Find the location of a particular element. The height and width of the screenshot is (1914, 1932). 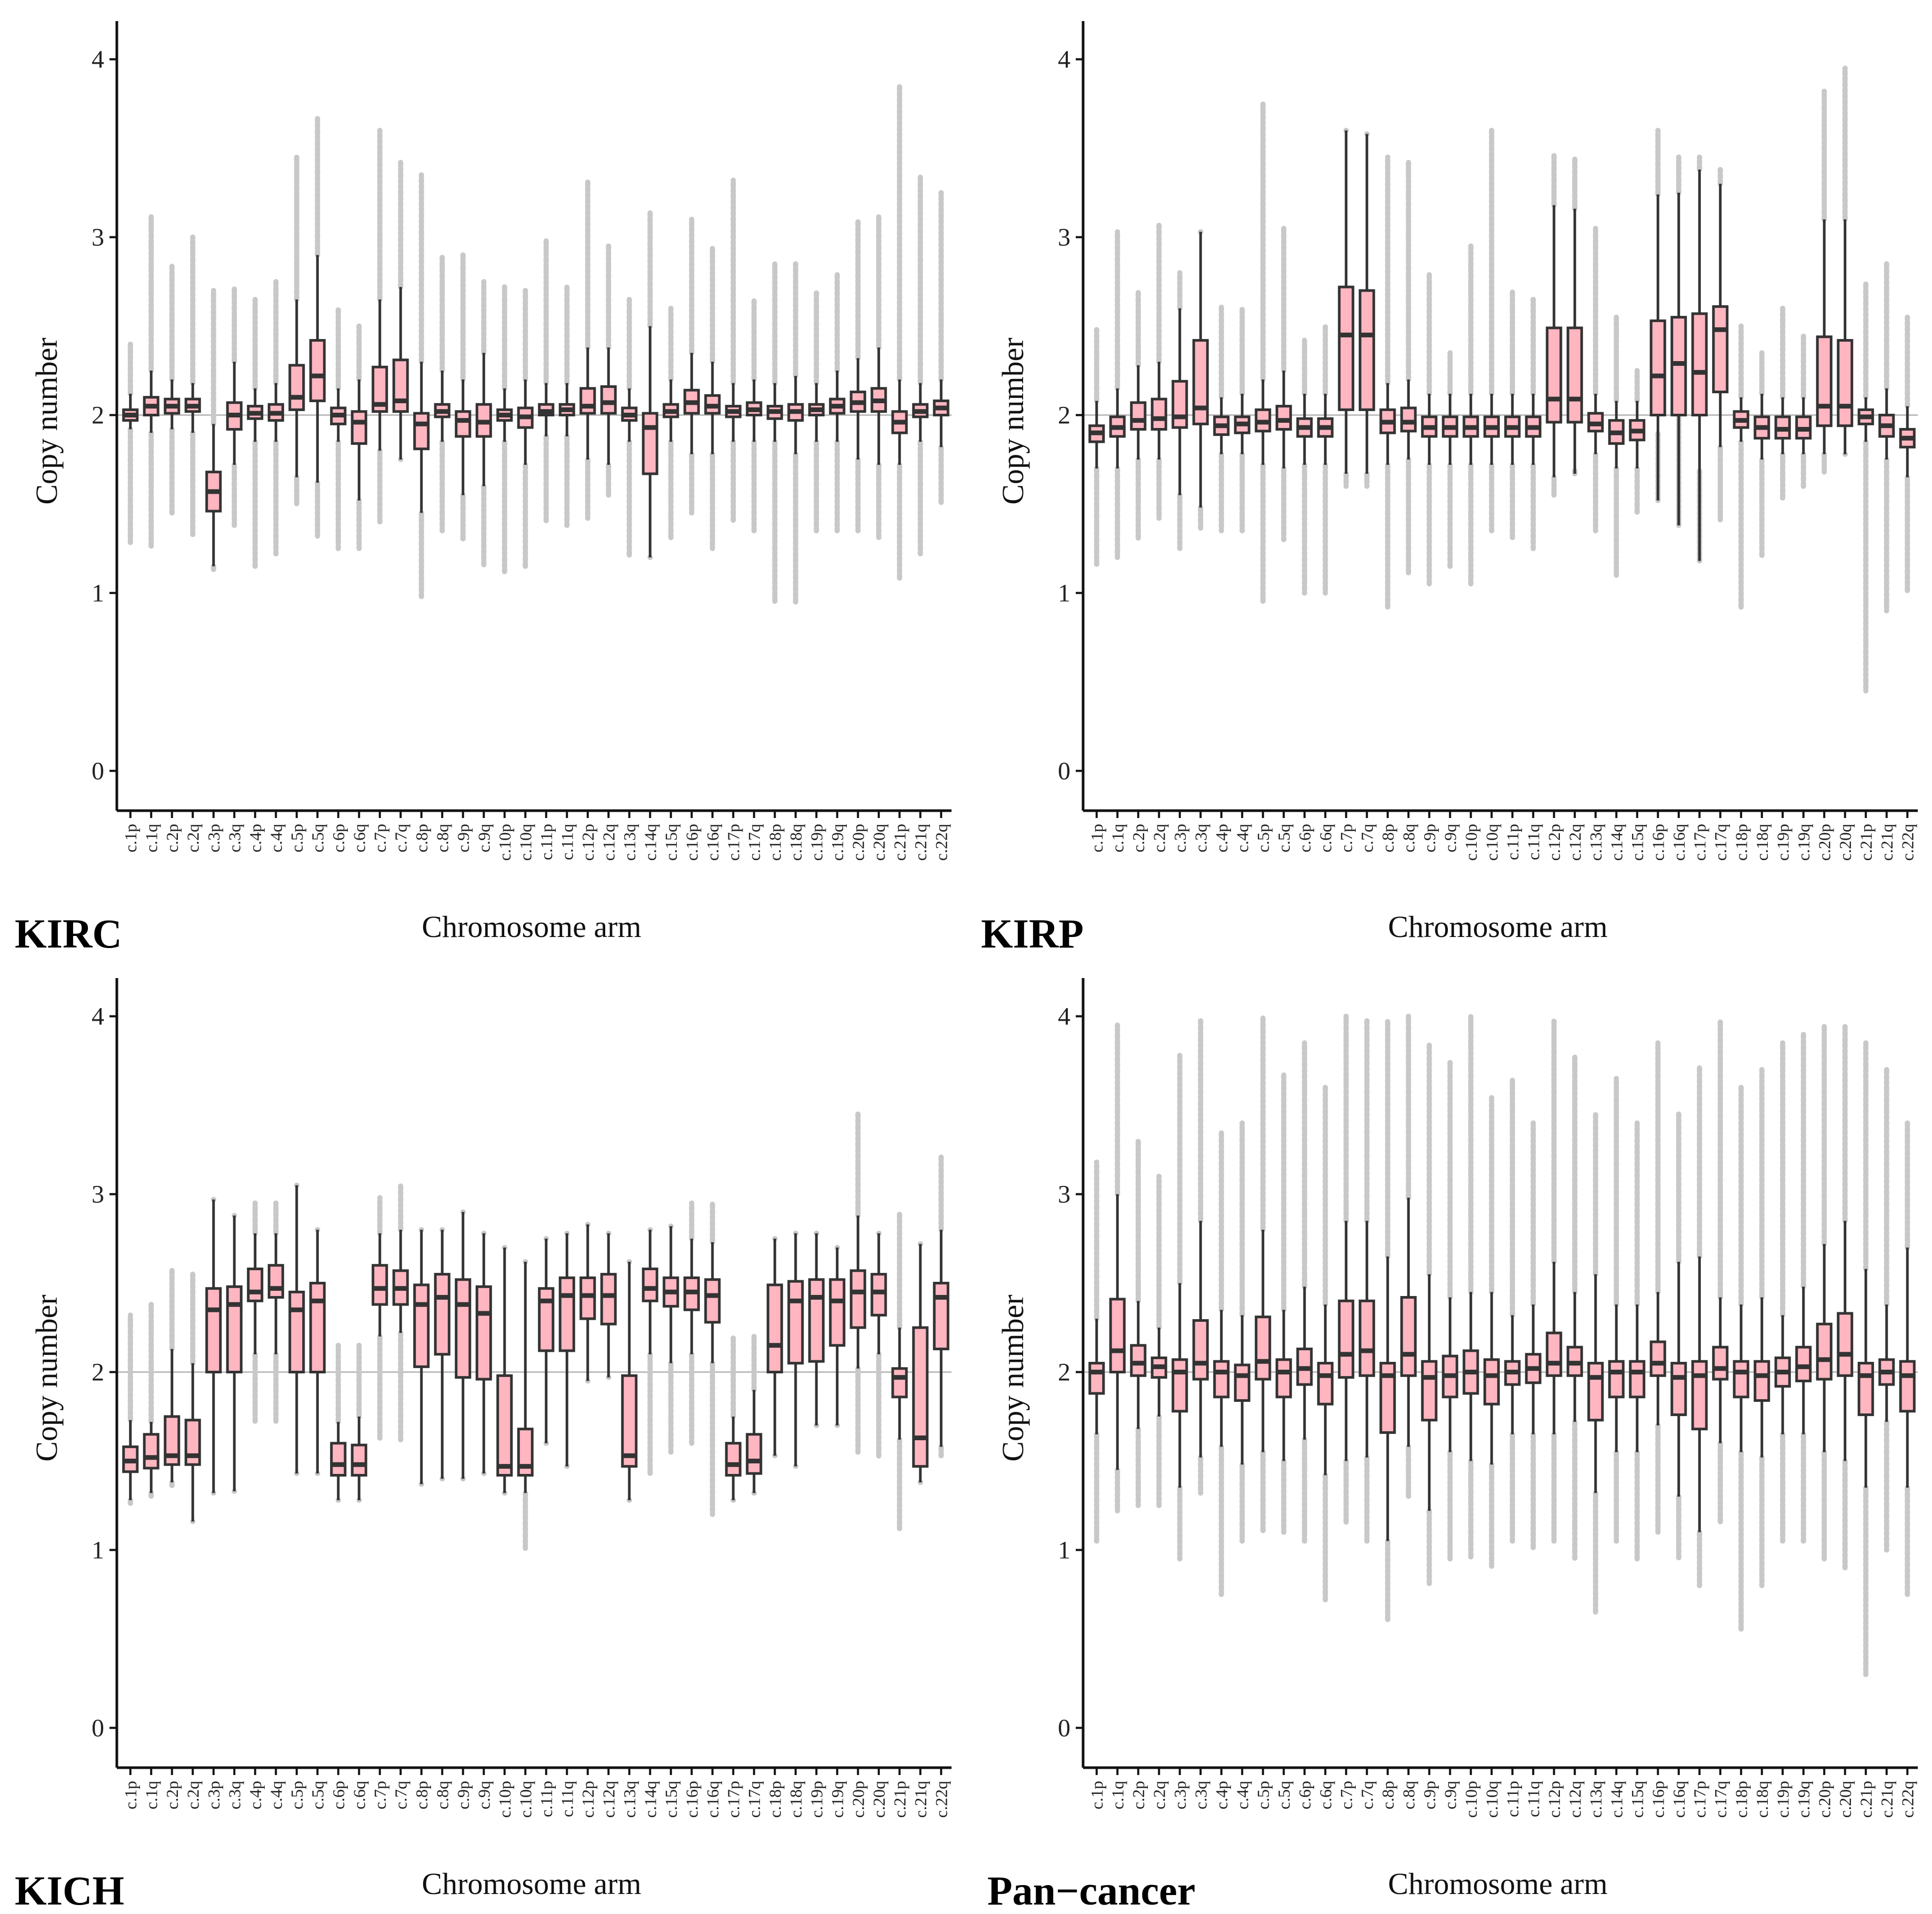

x-tick-label: c.1p is located at coordinates (1096, 838).